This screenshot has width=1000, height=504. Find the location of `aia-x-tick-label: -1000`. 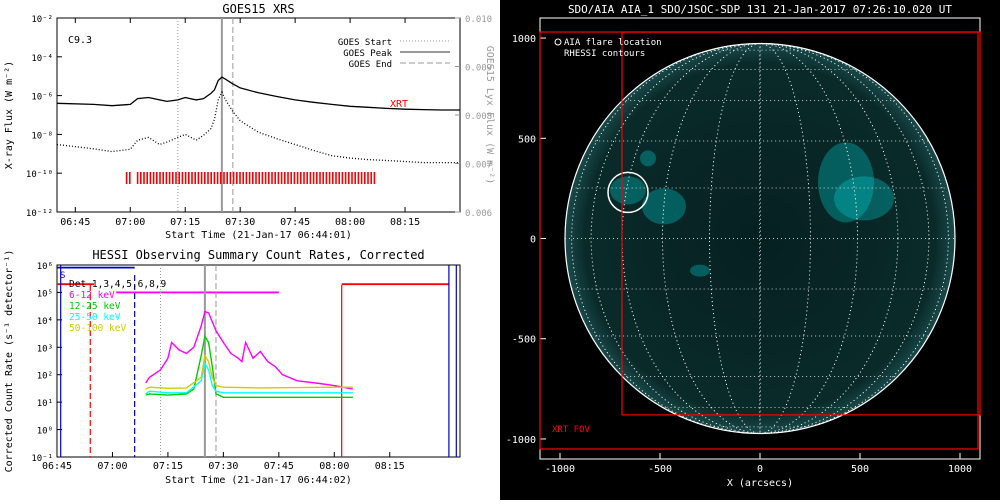

aia-x-tick-label: -1000 is located at coordinates (560, 469).